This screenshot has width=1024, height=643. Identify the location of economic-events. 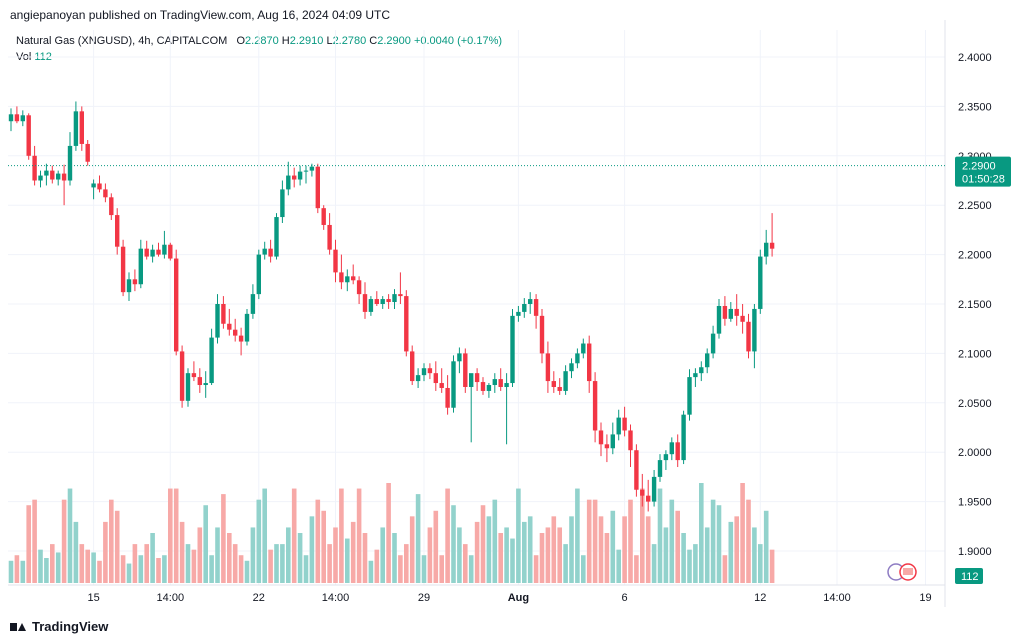
(902, 572).